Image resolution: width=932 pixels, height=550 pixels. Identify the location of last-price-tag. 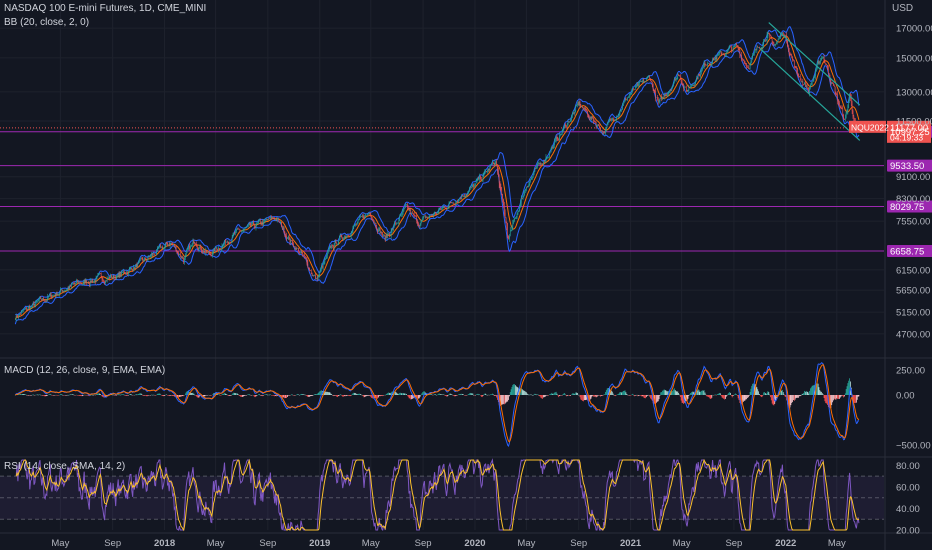
(909, 131).